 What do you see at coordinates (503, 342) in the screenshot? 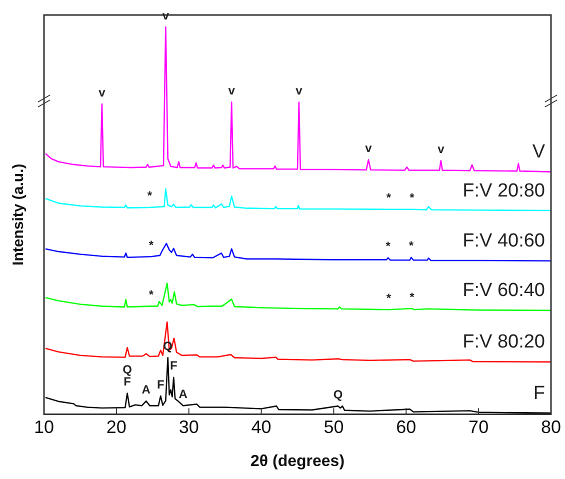
I see `series-label: F:V 80:20` at bounding box center [503, 342].